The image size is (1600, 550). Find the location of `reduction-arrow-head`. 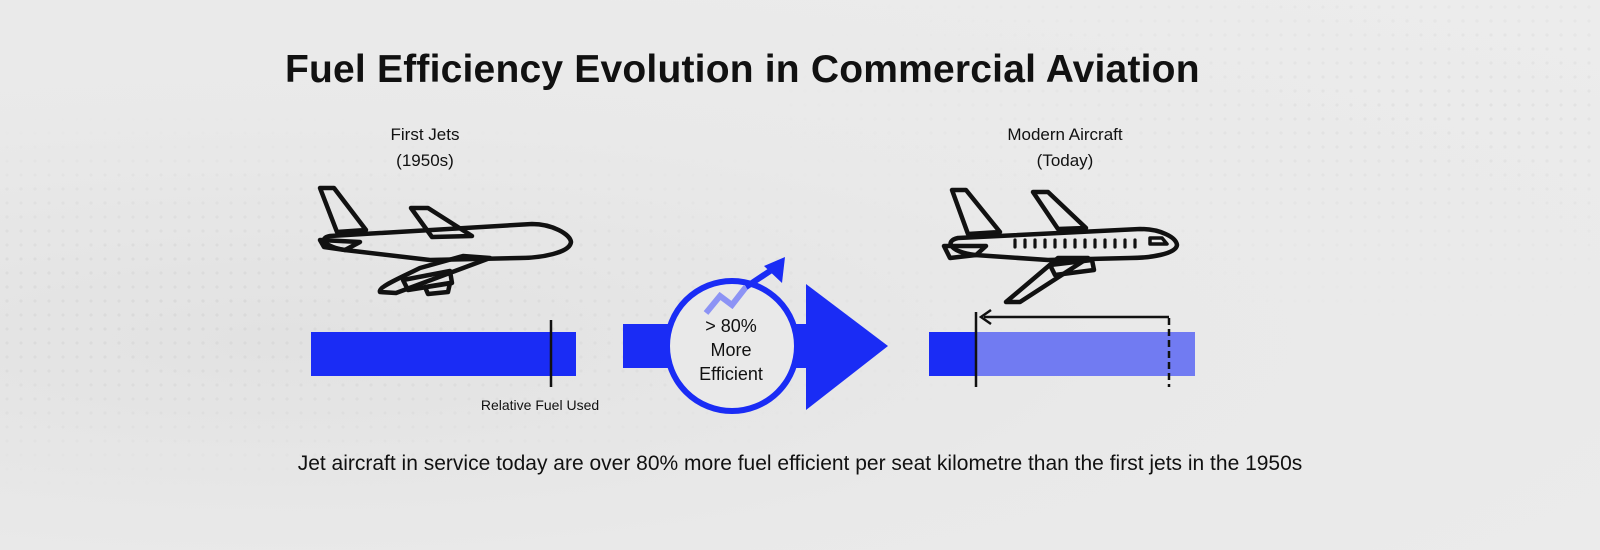

reduction-arrow-head is located at coordinates (985, 317).